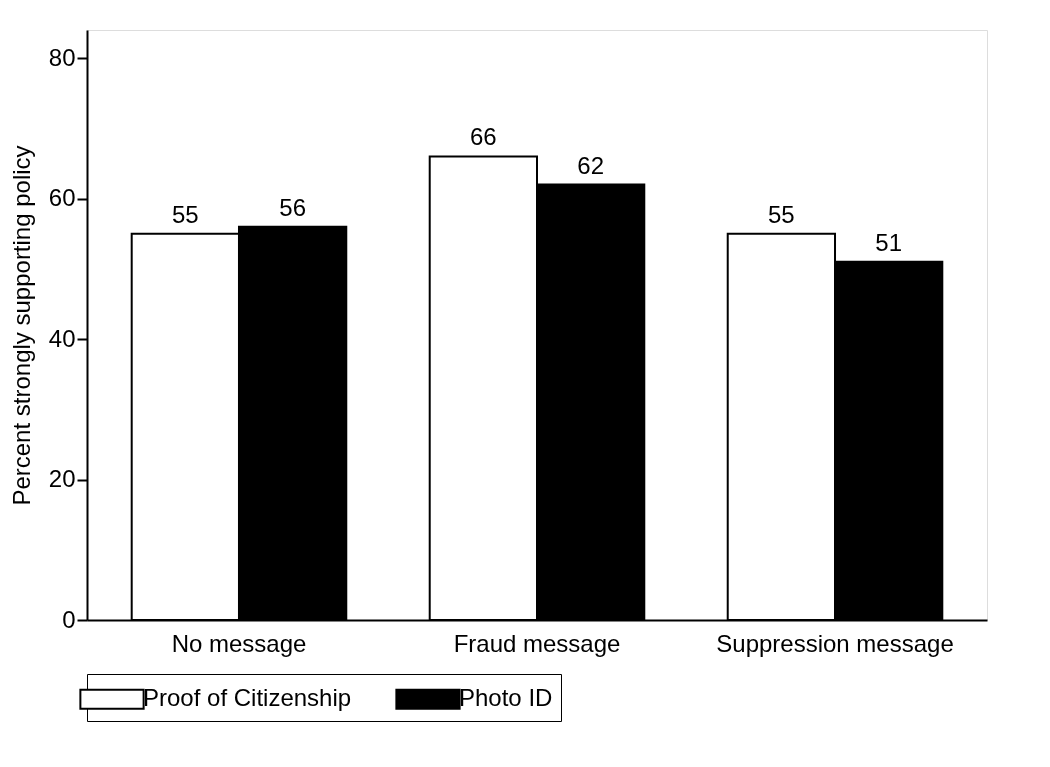 This screenshot has width=1050, height=767. Describe the element at coordinates (69, 619) in the screenshot. I see `y-tick-label: 0` at that location.